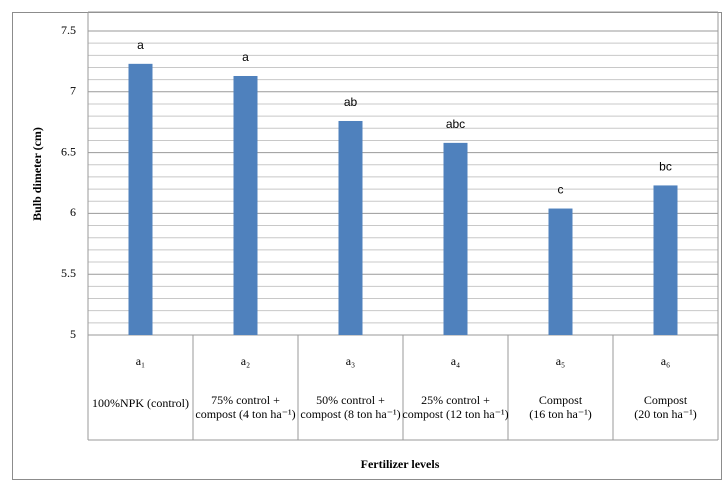 This screenshot has width=722, height=480. I want to click on x-tick-label: a₄, so click(456, 361).